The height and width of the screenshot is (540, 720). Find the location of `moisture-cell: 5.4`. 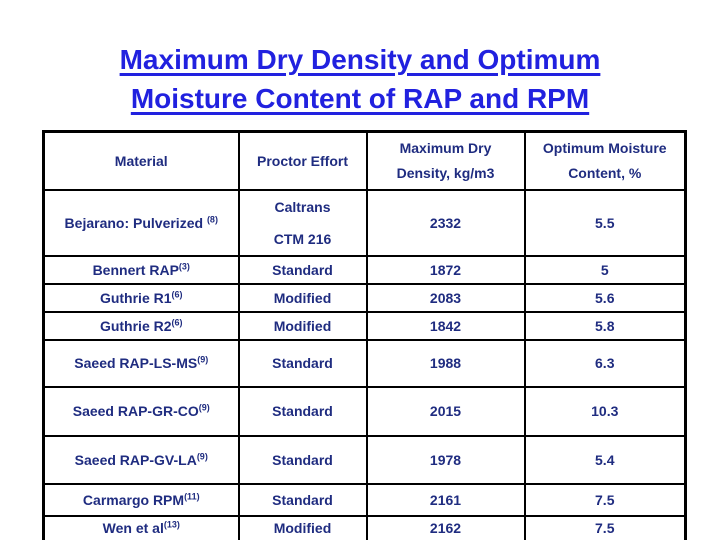

moisture-cell: 5.4 is located at coordinates (605, 459).